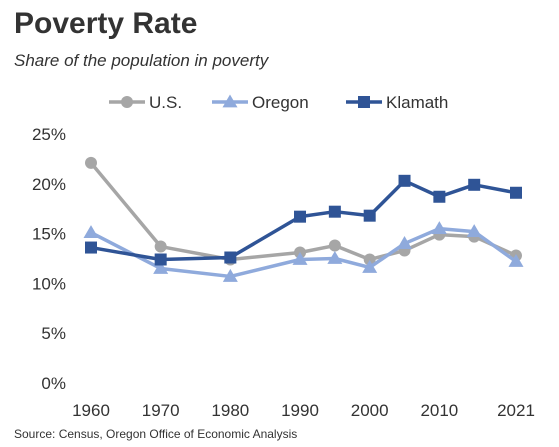  I want to click on legend-label-u-s: U.S., so click(165, 102).